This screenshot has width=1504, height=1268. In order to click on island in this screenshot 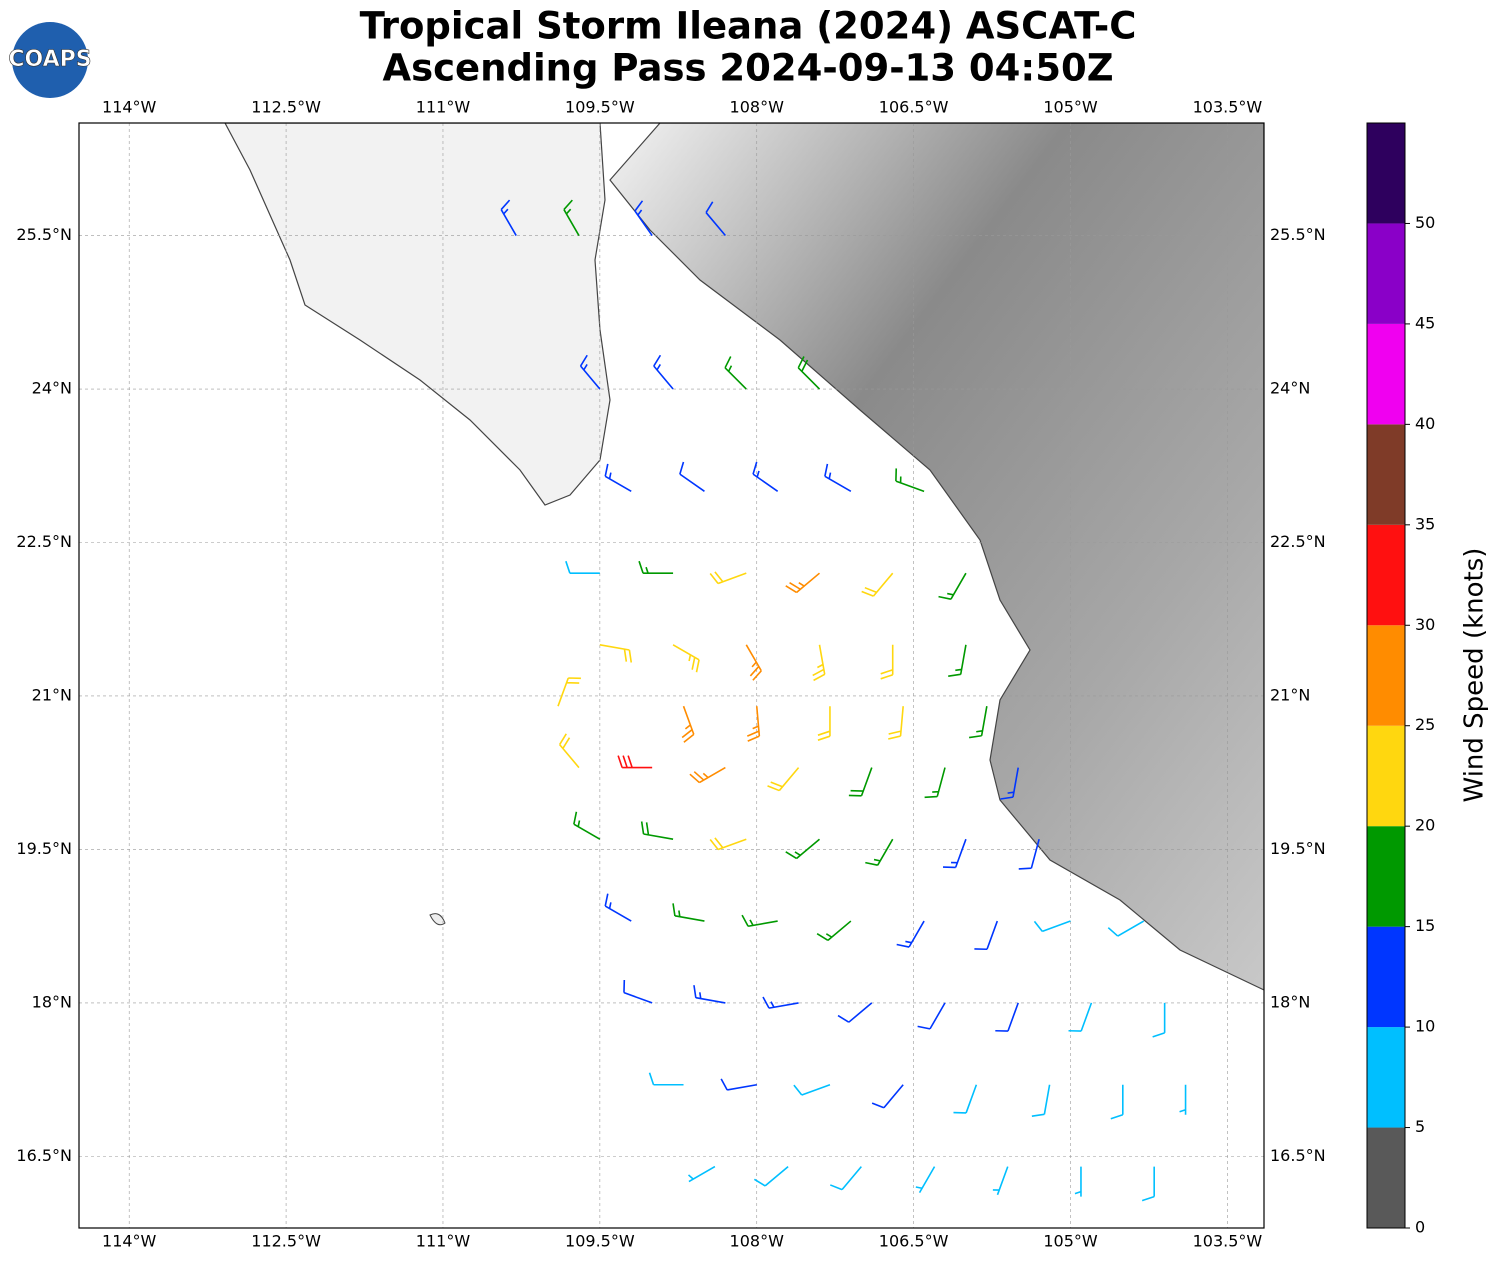, I will do `click(437, 919)`.